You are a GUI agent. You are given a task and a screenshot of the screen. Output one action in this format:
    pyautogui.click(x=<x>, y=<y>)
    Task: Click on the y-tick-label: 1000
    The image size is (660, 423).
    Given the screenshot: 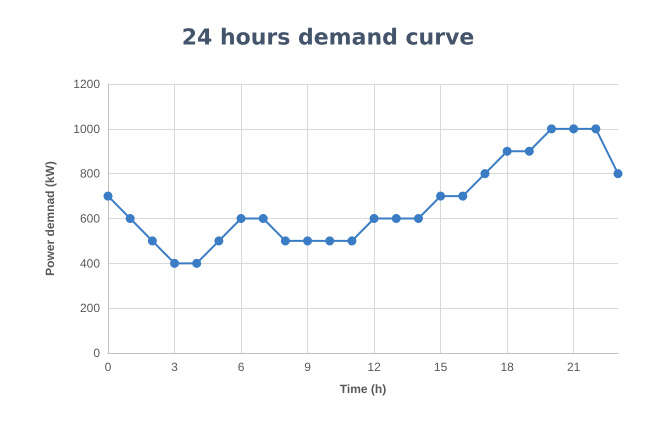 What is the action you would take?
    pyautogui.click(x=86, y=129)
    